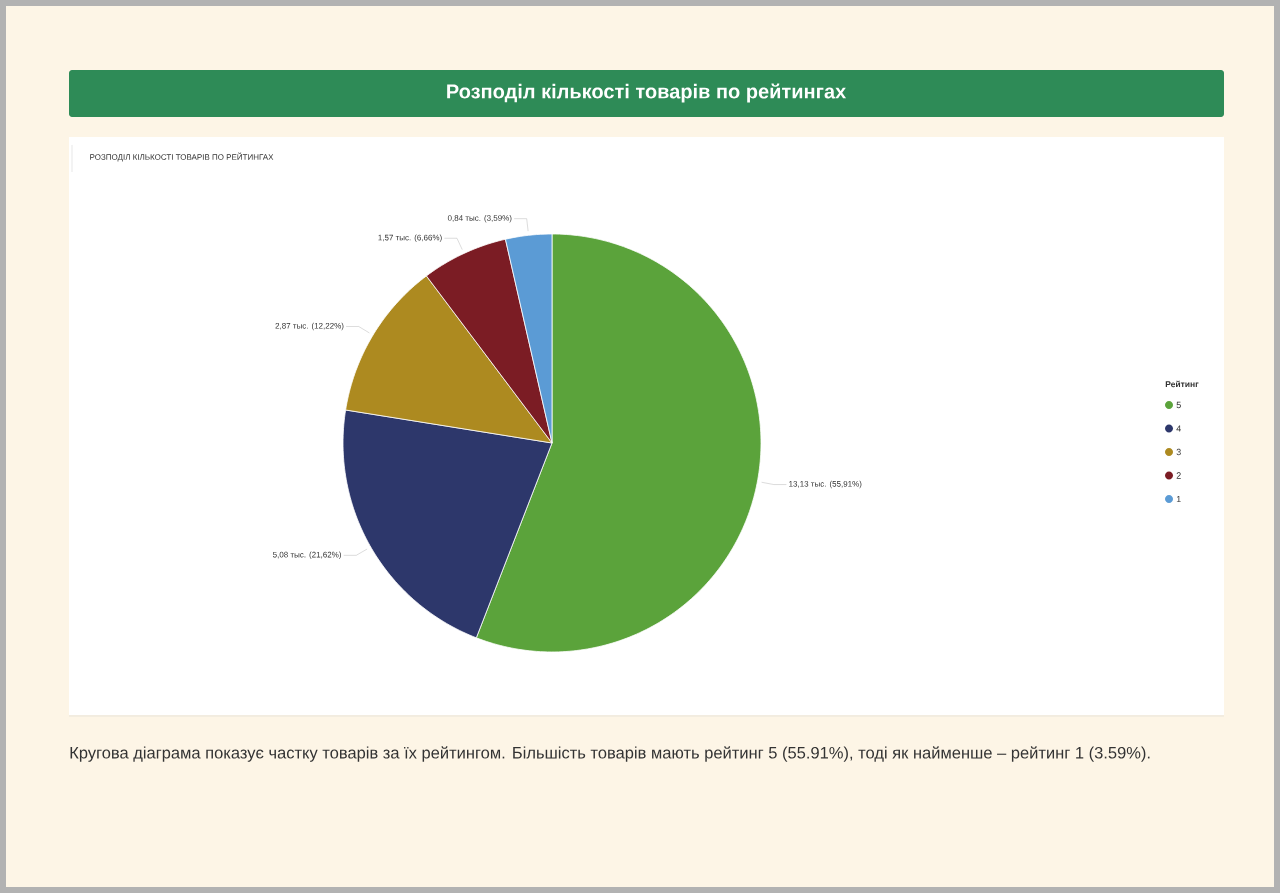 The height and width of the screenshot is (893, 1280). I want to click on legend-label: 1, so click(1178, 499).